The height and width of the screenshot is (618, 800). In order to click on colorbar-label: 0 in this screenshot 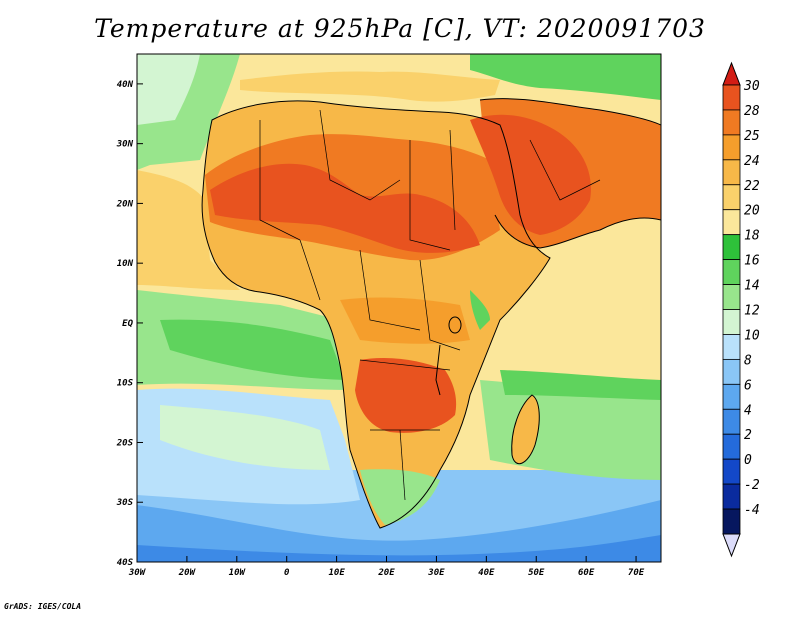, I will do `click(748, 460)`.